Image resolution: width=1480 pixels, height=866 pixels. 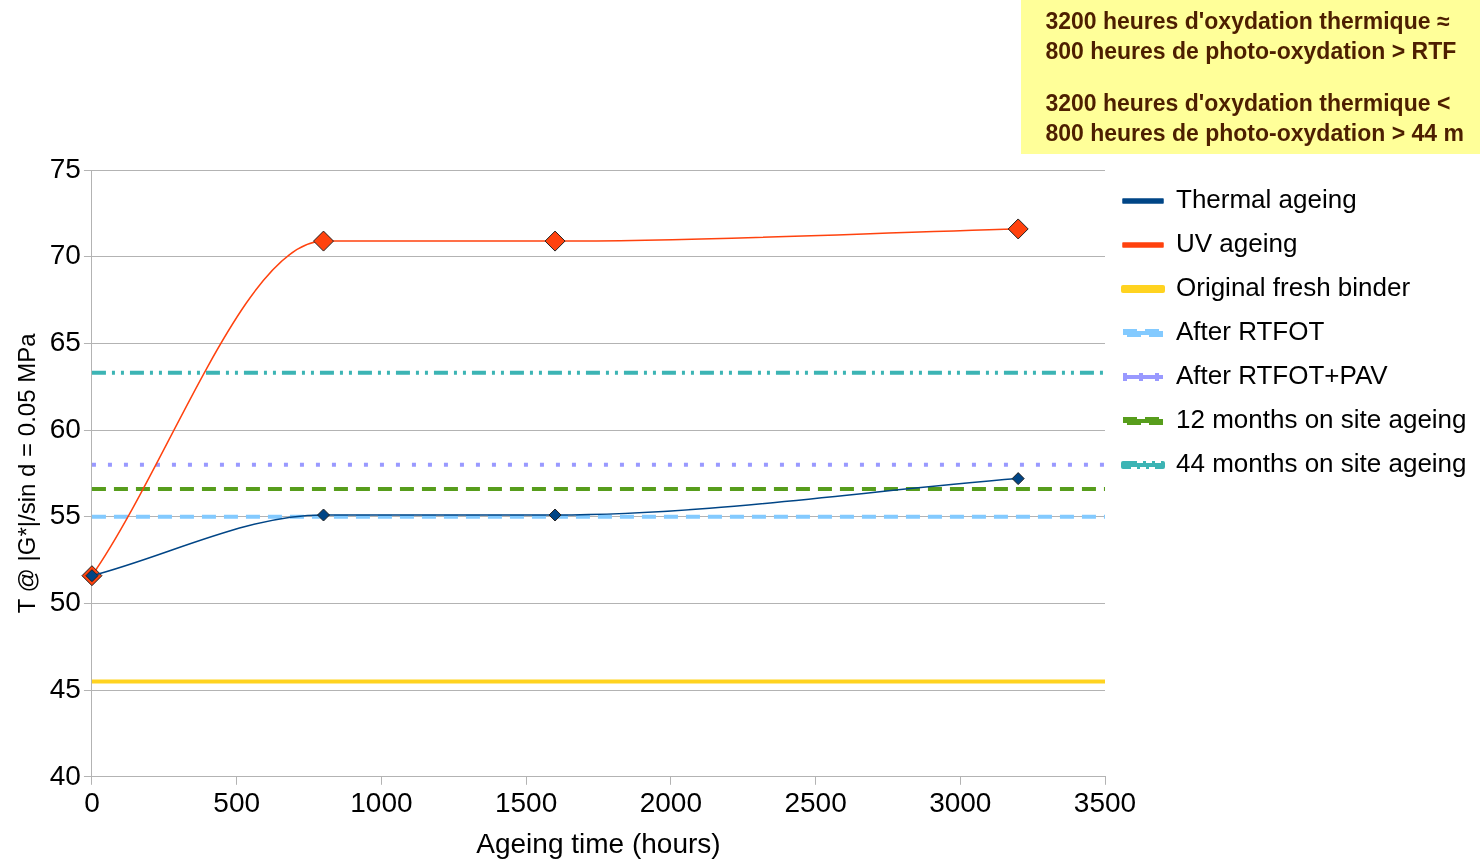 What do you see at coordinates (65, 342) in the screenshot?
I see `y-tick-label: 65` at bounding box center [65, 342].